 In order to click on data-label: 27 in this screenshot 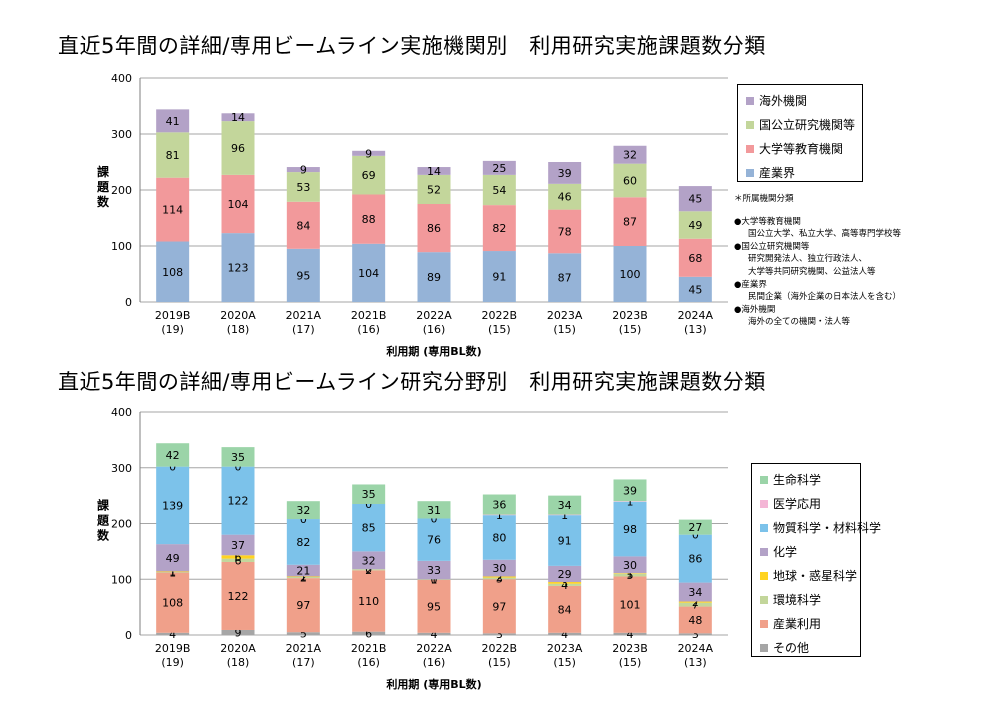, I will do `click(695, 527)`.